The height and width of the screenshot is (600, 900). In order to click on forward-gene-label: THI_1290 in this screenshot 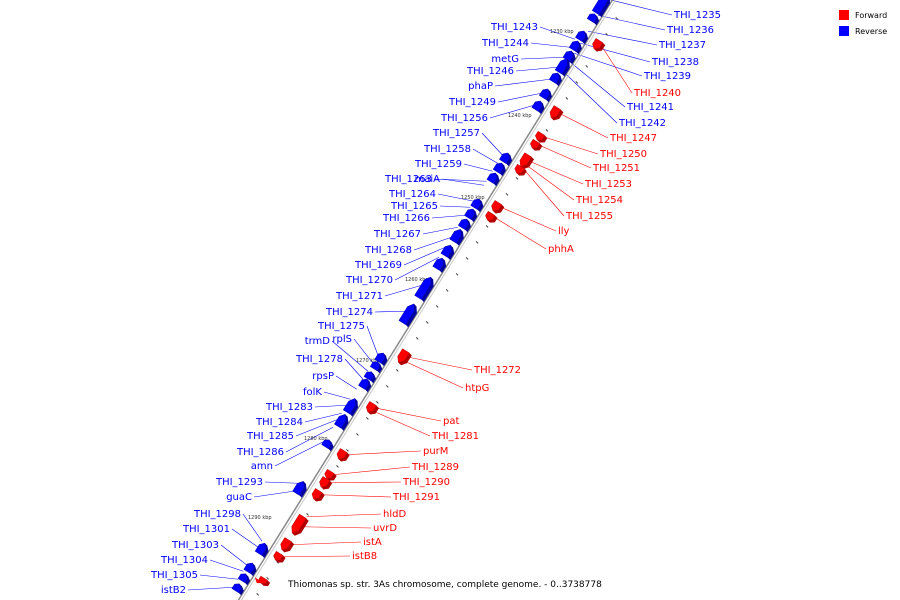, I will do `click(426, 482)`.